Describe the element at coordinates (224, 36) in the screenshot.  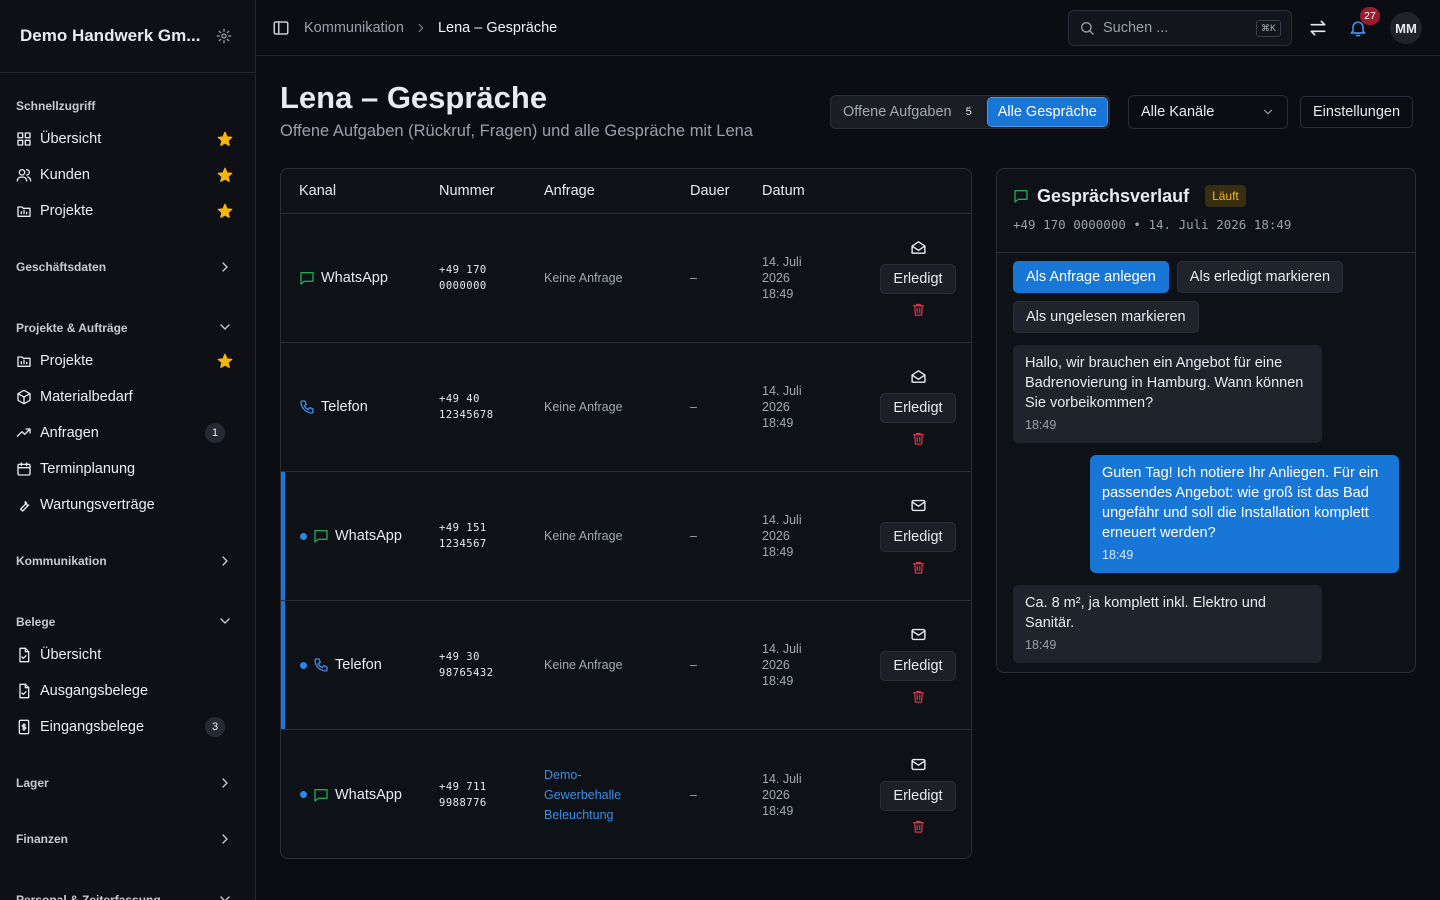
I see `icon-gear` at that location.